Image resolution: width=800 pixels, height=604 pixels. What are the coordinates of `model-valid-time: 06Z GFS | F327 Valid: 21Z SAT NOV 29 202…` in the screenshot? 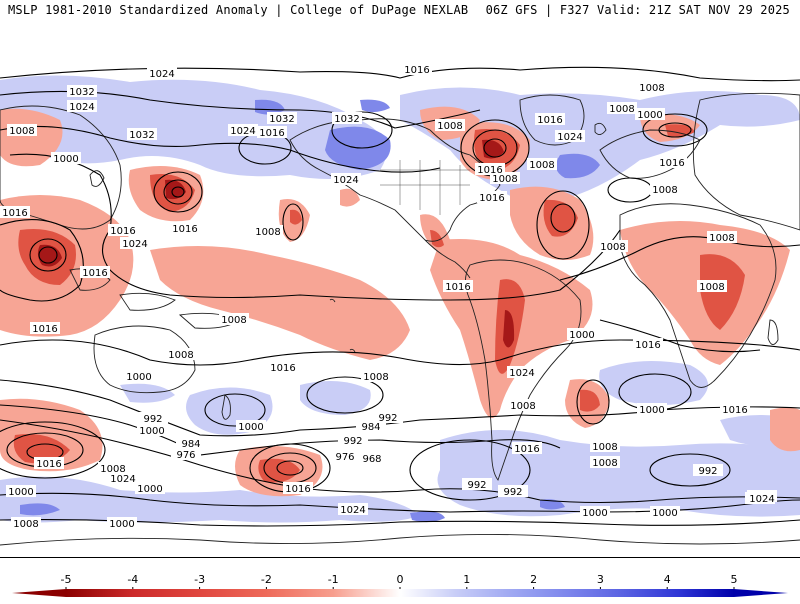 It's located at (637, 10).